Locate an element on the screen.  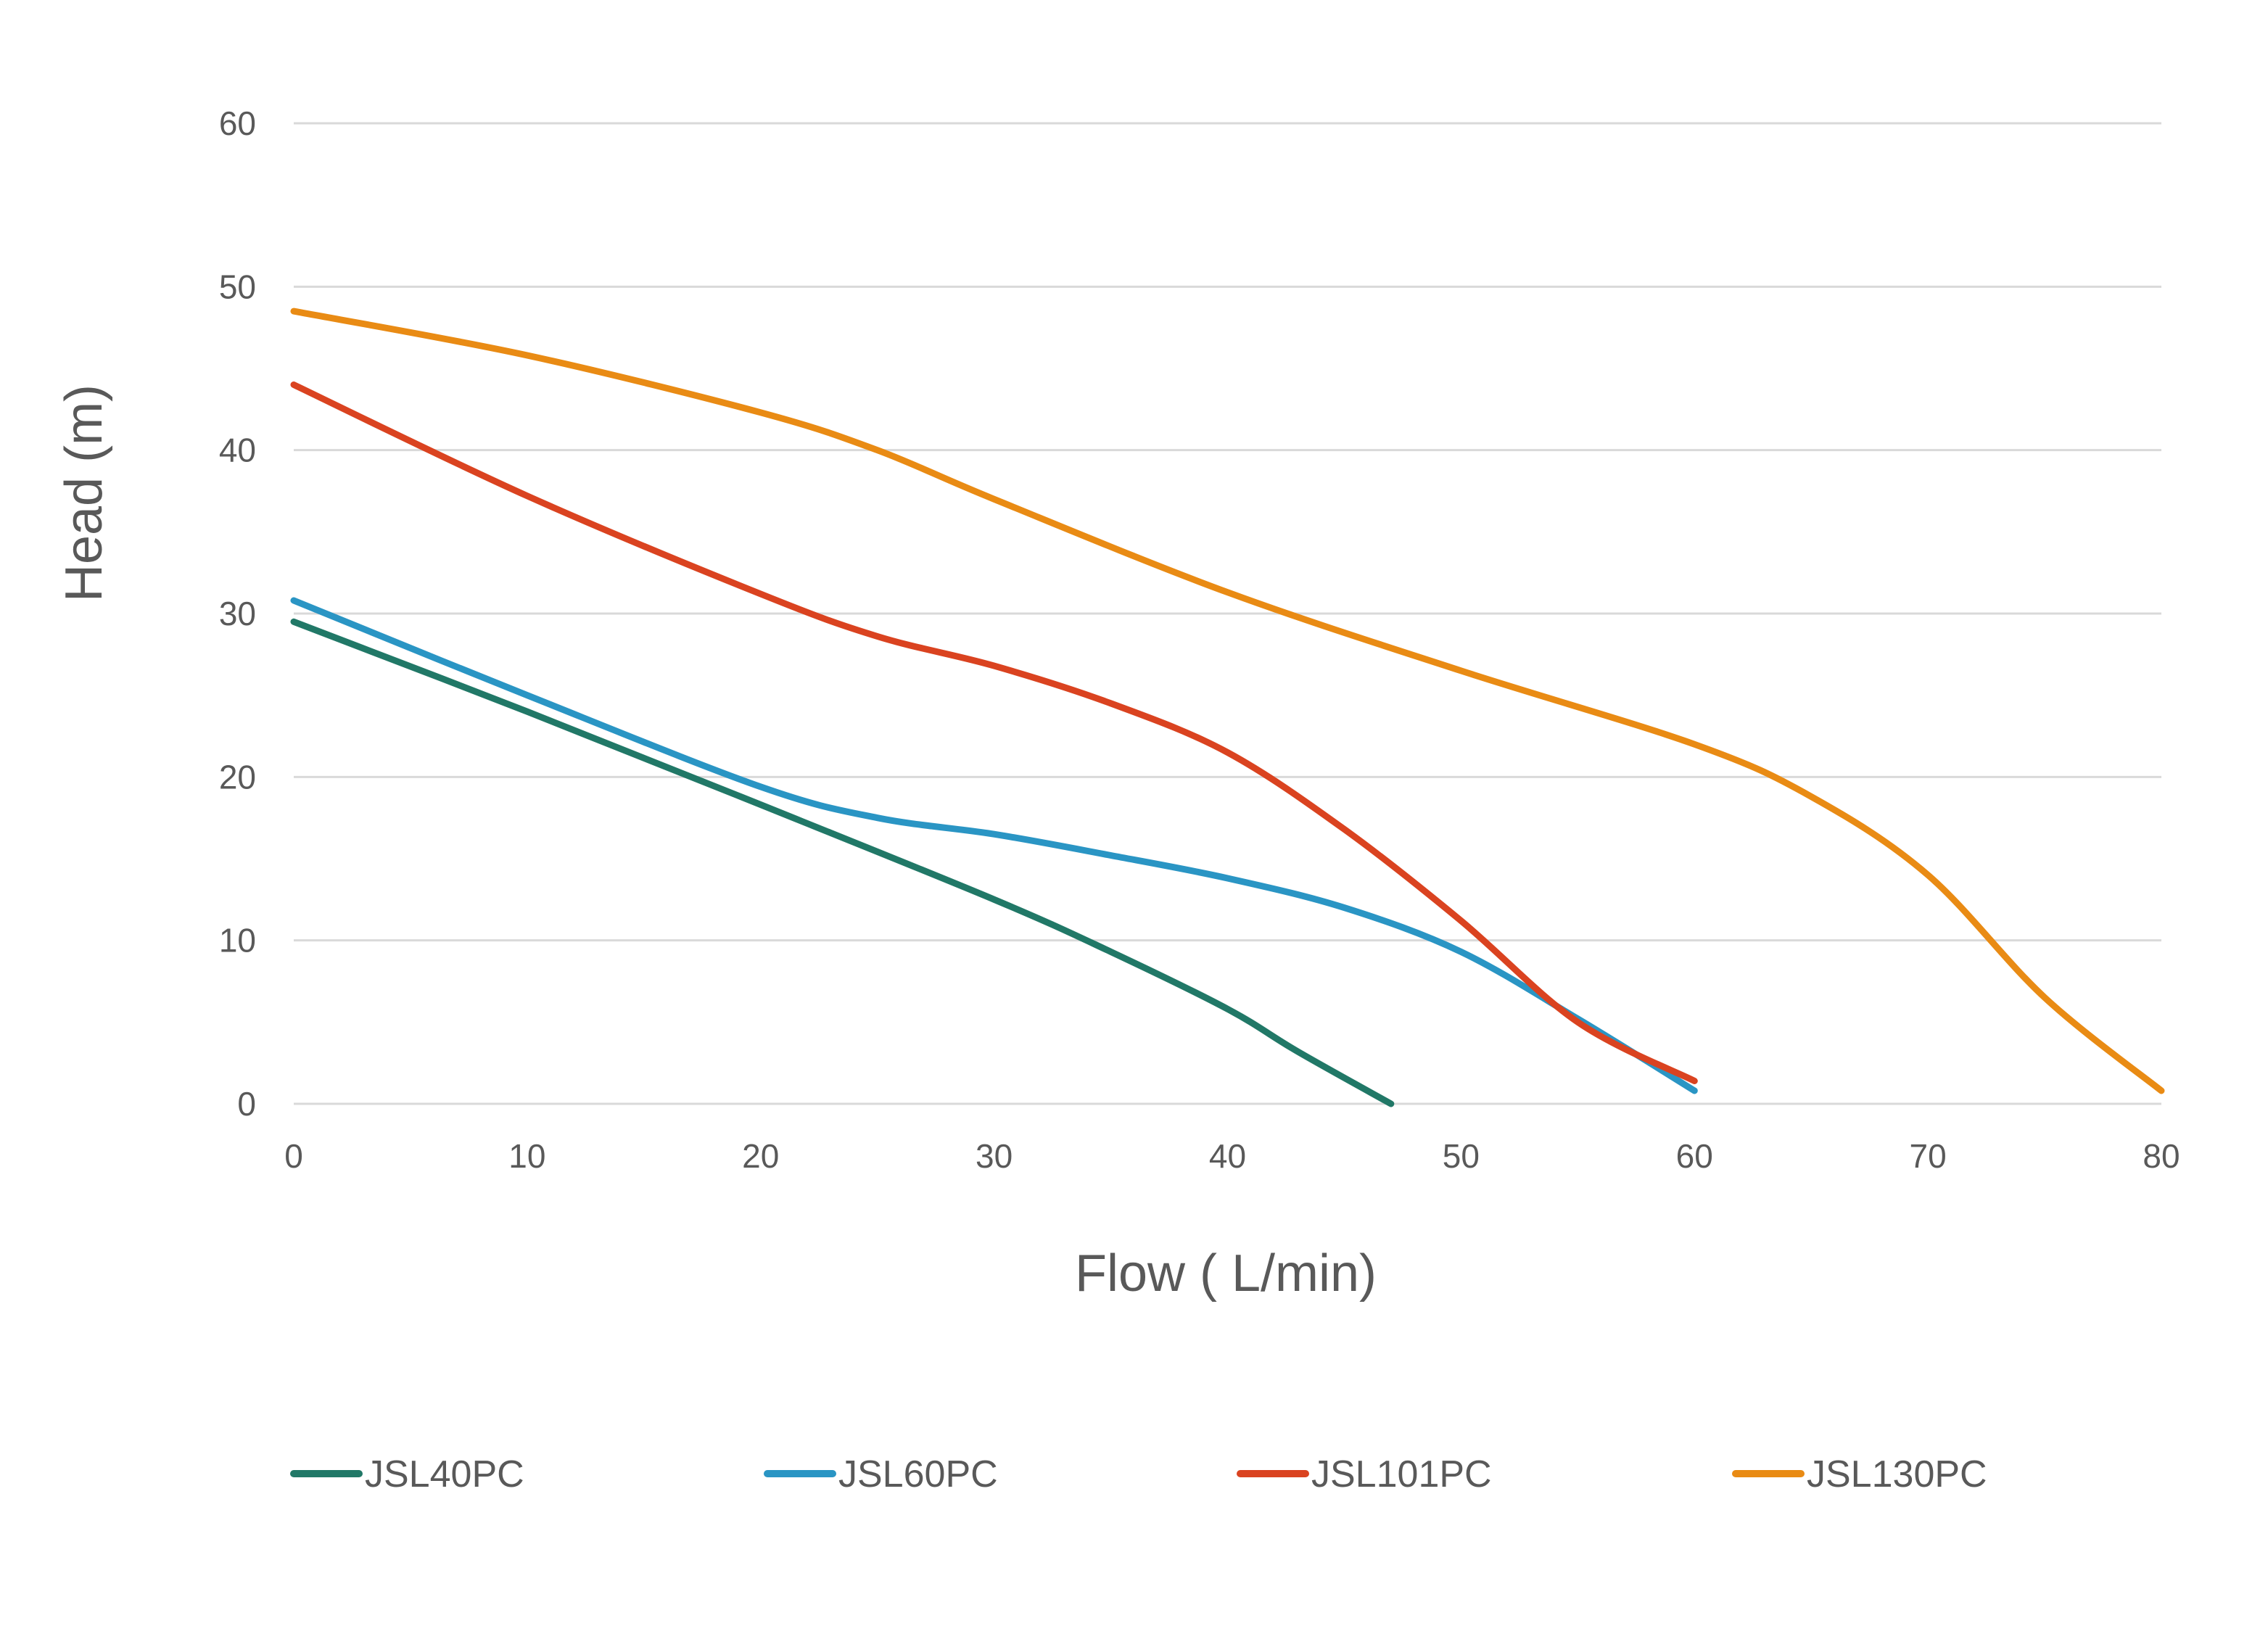
x-tick-label: 40 is located at coordinates (1227, 1156).